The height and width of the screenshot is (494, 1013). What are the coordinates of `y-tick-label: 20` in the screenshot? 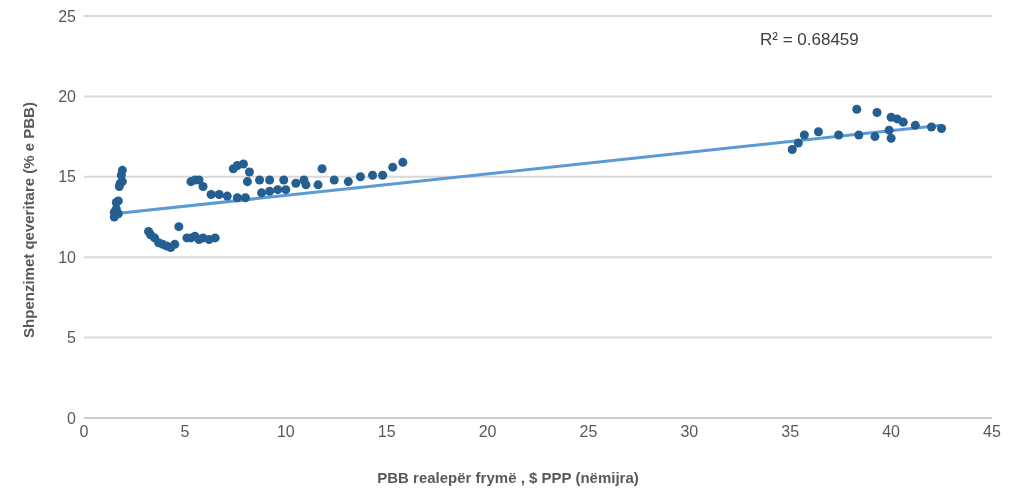 It's located at (67, 97).